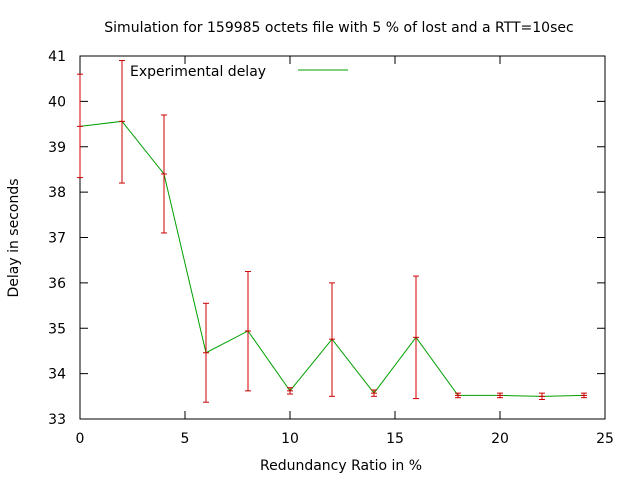 Image resolution: width=640 pixels, height=480 pixels. What do you see at coordinates (341, 466) in the screenshot?
I see `x-axis-label: Redundancy Ratio in %` at bounding box center [341, 466].